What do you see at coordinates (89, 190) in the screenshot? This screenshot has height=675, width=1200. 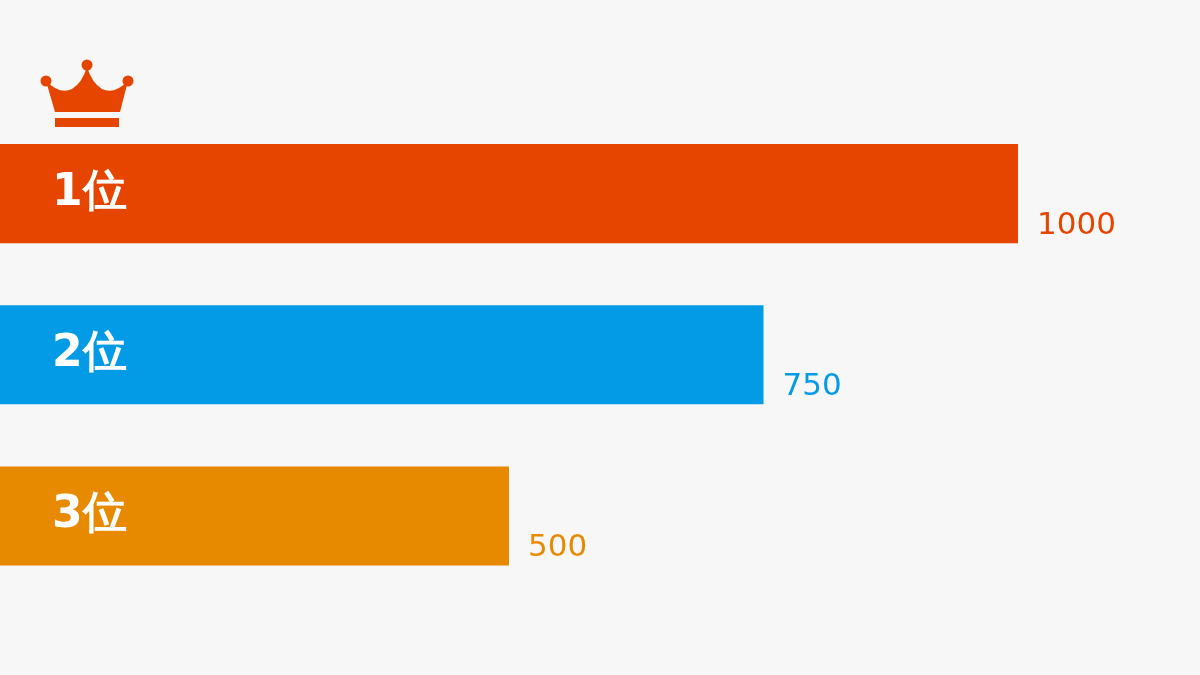 I see `y-tick-label: 1位` at bounding box center [89, 190].